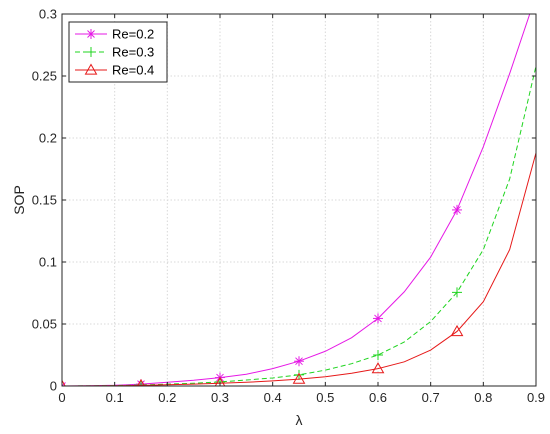 The height and width of the screenshot is (434, 550). Describe the element at coordinates (483, 397) in the screenshot. I see `x-tick-label: 0.8` at that location.